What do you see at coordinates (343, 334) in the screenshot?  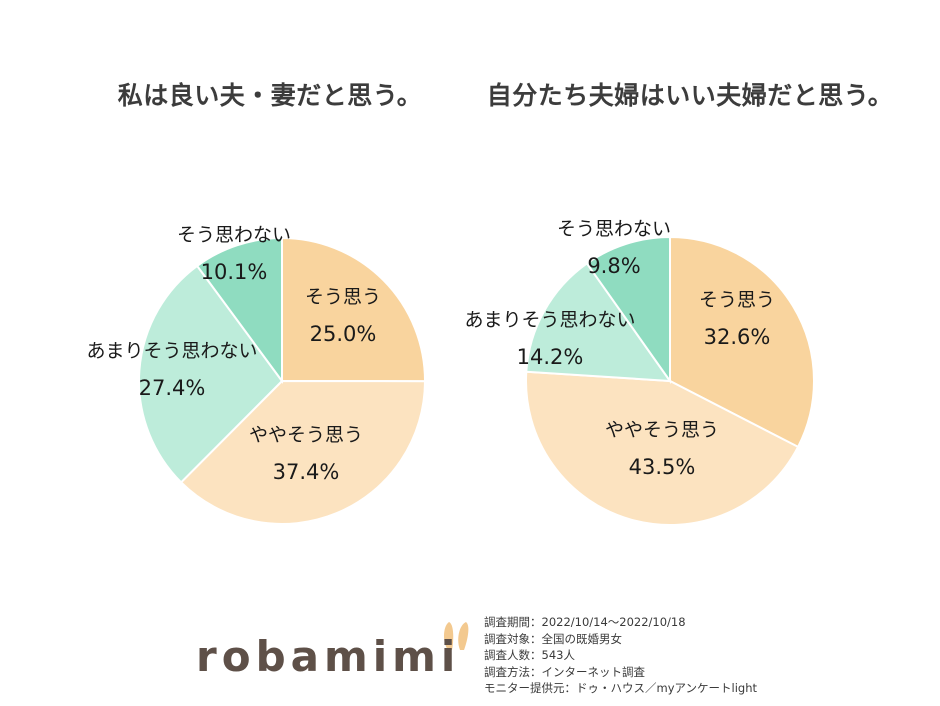 I see `slice-value-so-omou: 25.0%` at bounding box center [343, 334].